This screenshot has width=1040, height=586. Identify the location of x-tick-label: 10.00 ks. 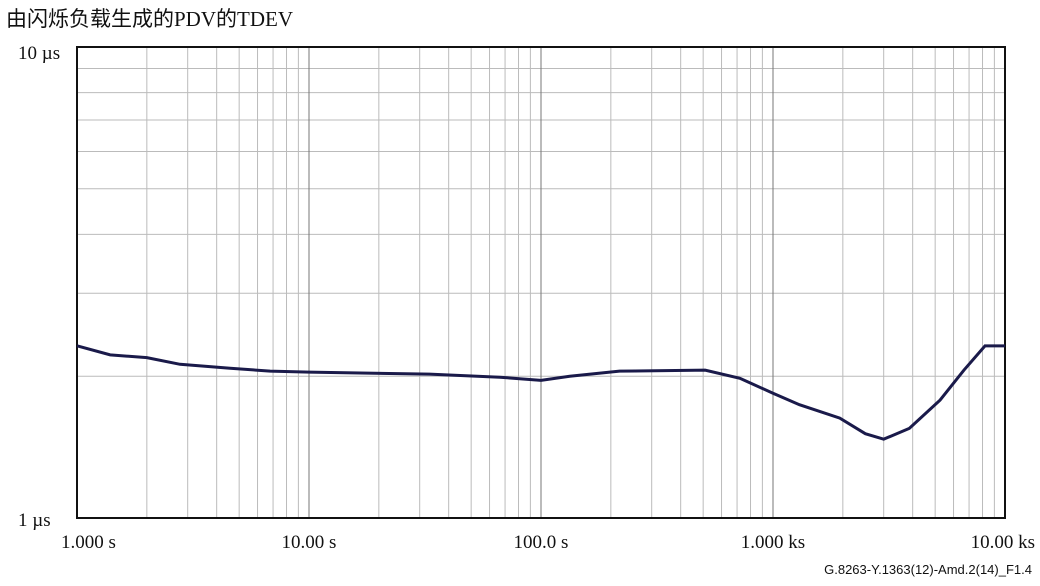
(1003, 542).